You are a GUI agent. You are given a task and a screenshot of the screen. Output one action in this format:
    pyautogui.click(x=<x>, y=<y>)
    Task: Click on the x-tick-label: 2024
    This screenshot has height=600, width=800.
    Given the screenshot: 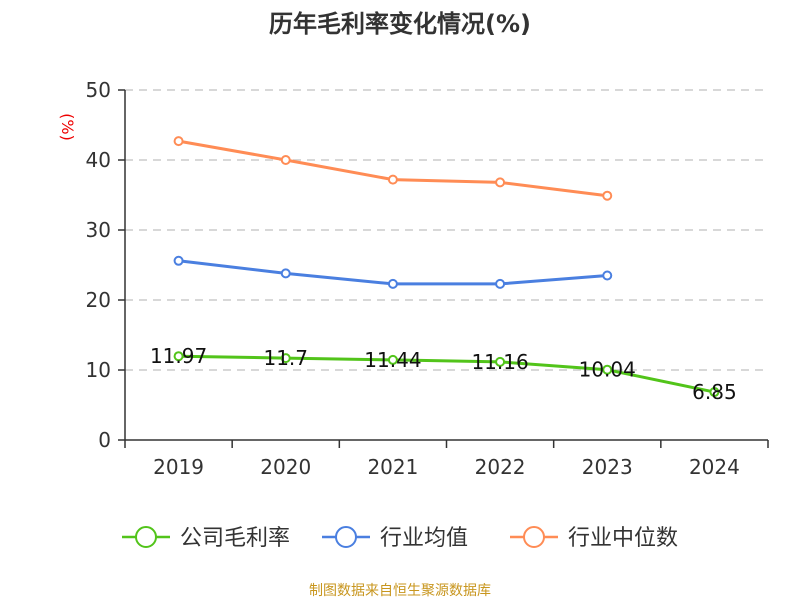 What is the action you would take?
    pyautogui.click(x=714, y=467)
    